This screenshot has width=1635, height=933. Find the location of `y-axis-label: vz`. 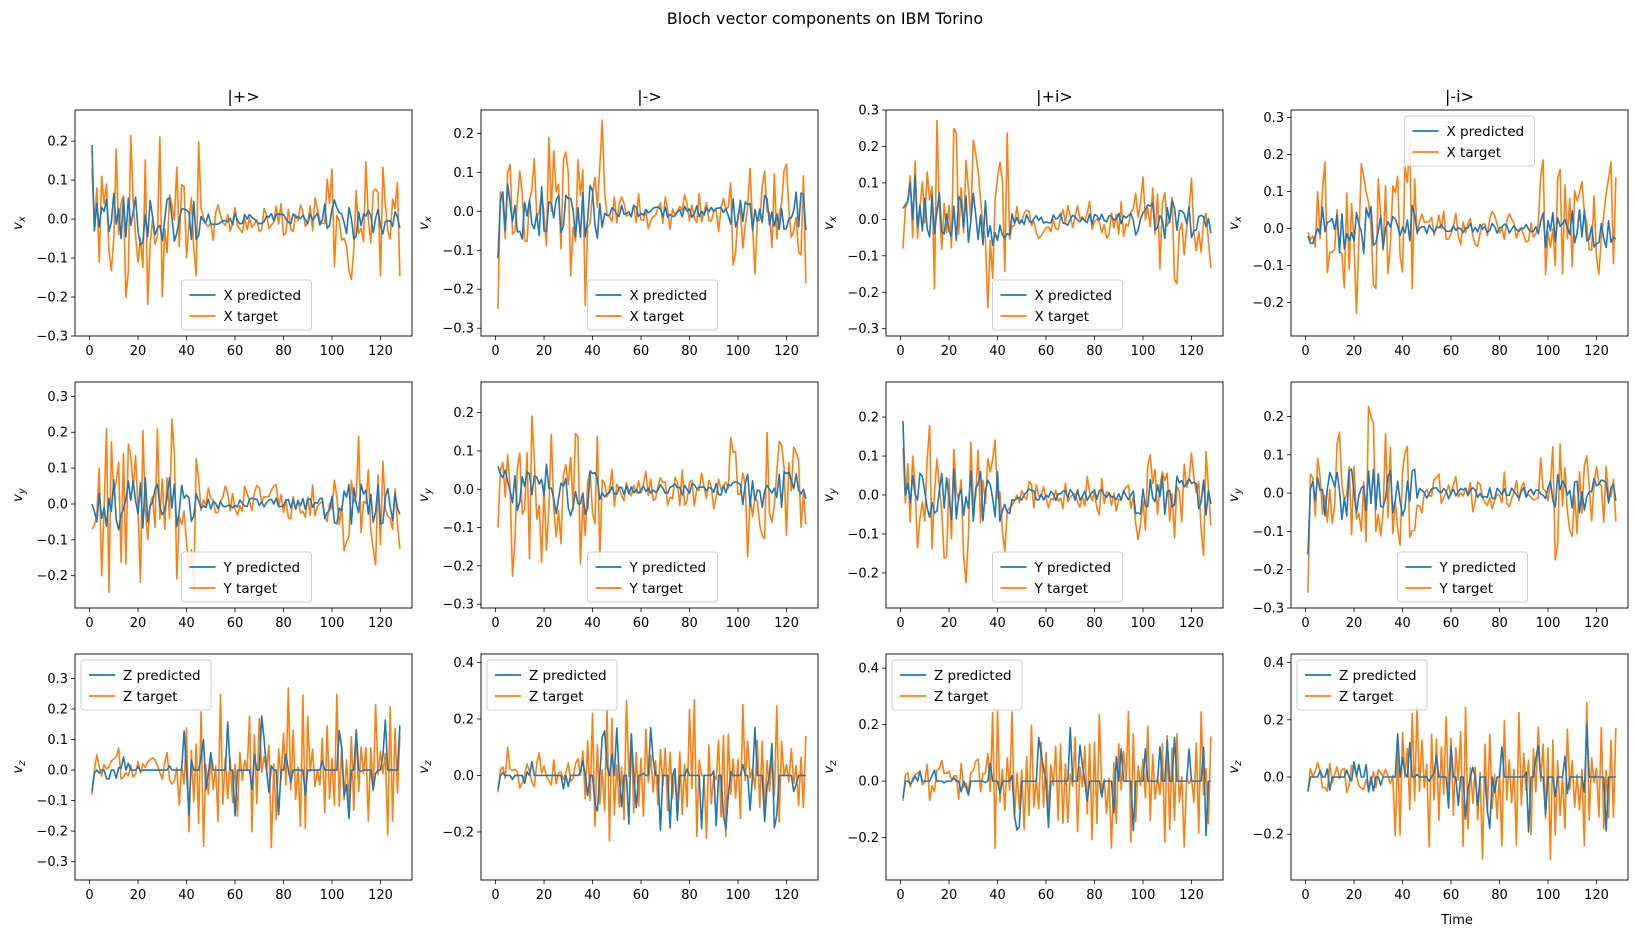

y-axis-label: vz is located at coordinates (1235, 767).